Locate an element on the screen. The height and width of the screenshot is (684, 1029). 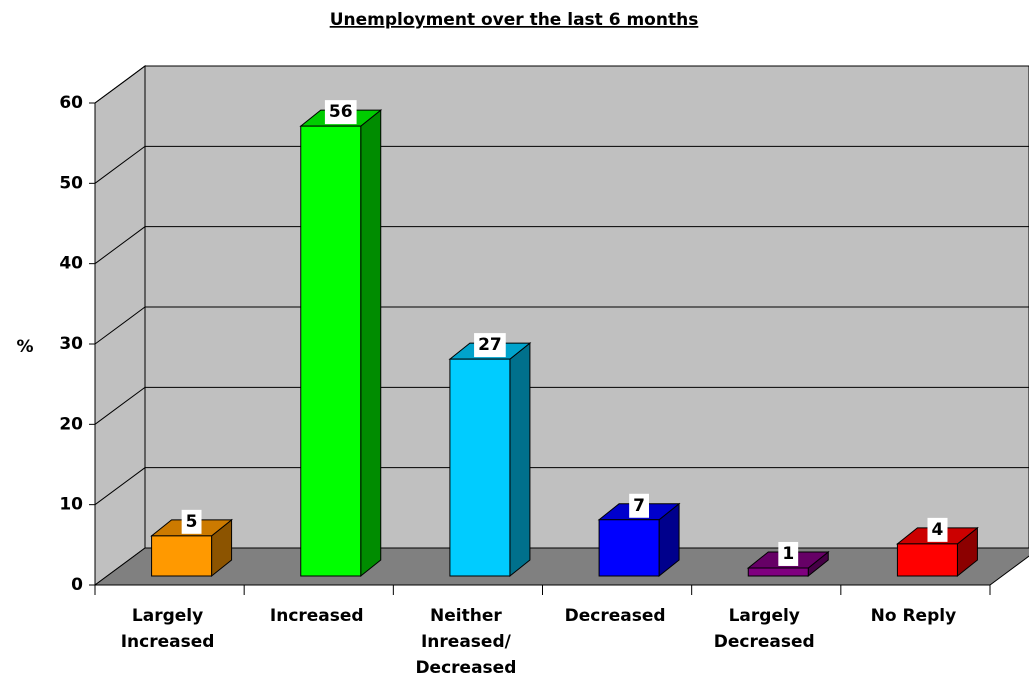
y-tick-label: 30 is located at coordinates (71, 344).